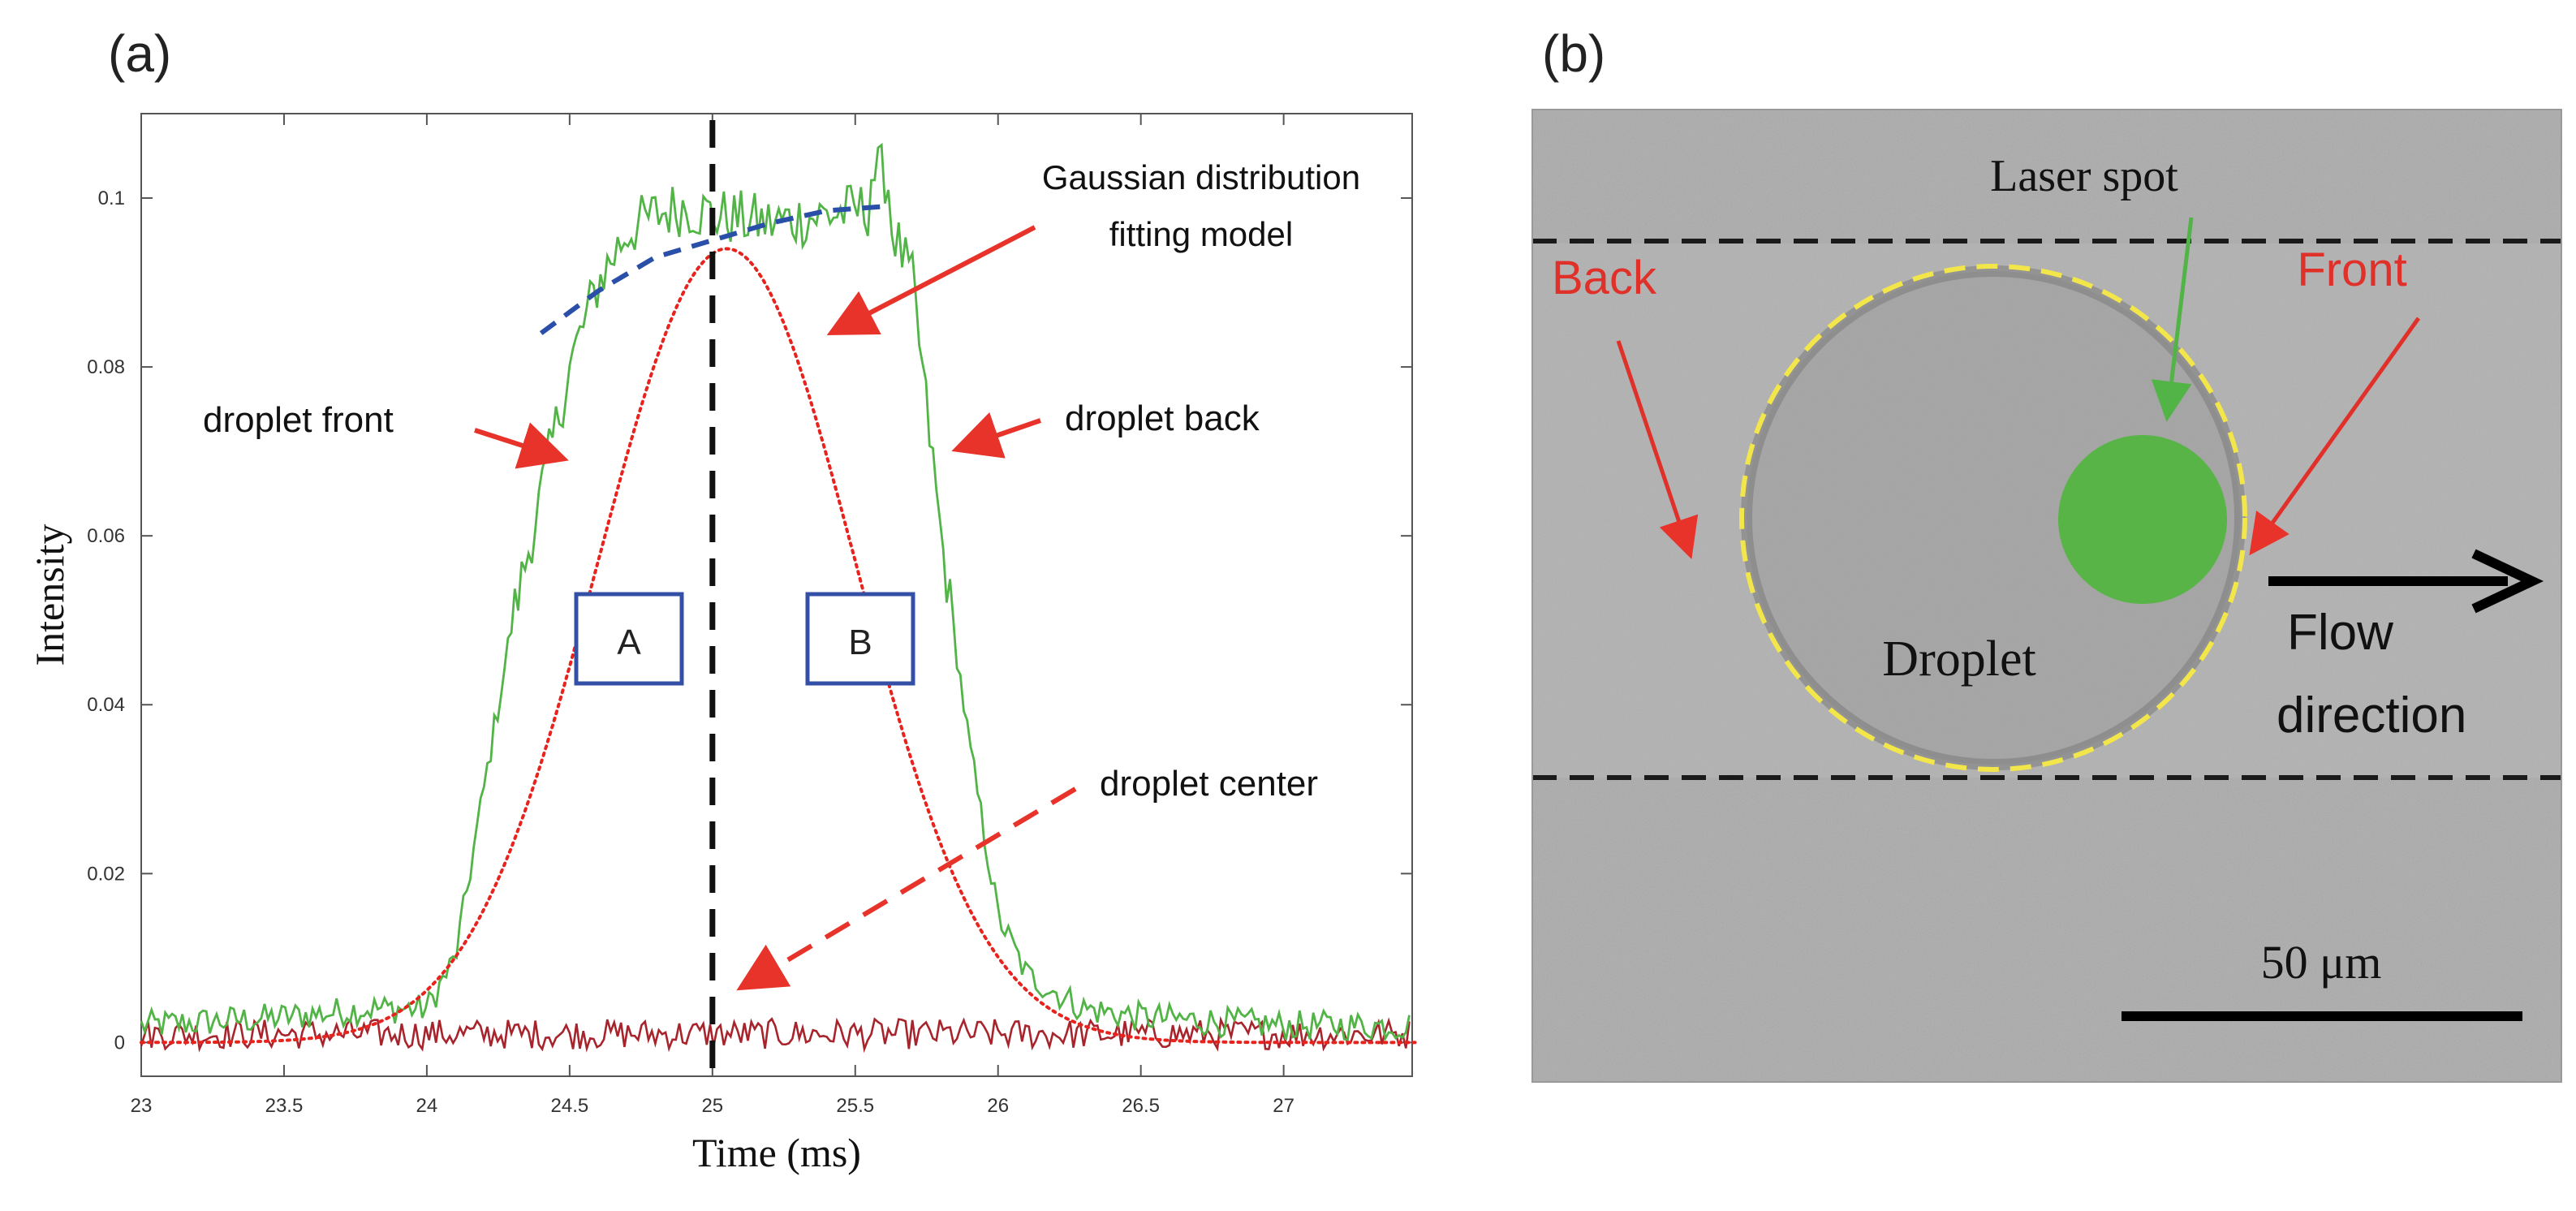  What do you see at coordinates (2143, 520) in the screenshot?
I see `laser-spot` at bounding box center [2143, 520].